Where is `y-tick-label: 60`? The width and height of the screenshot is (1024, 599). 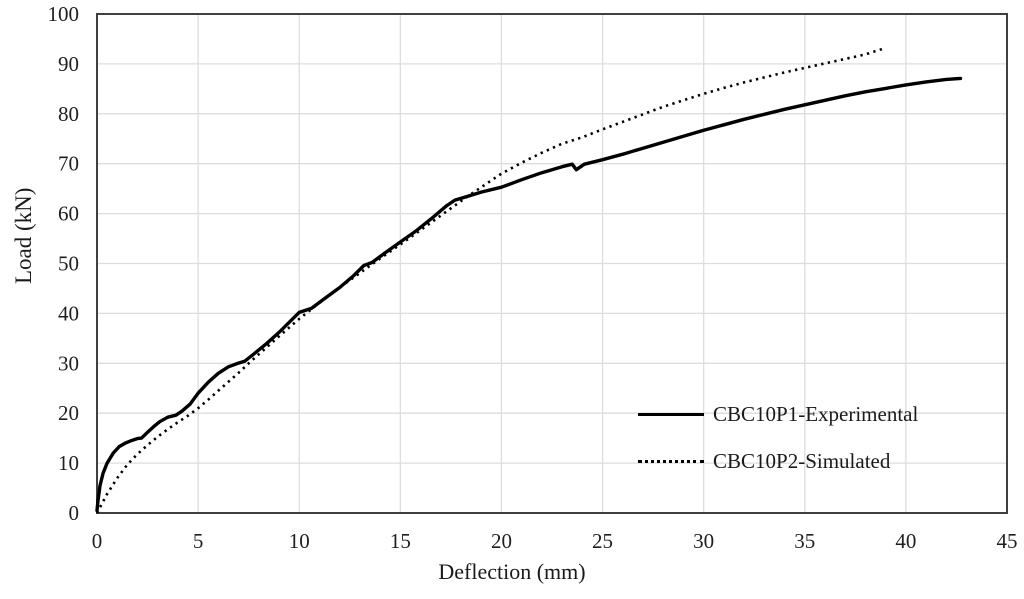 y-tick-label: 60 is located at coordinates (68, 214).